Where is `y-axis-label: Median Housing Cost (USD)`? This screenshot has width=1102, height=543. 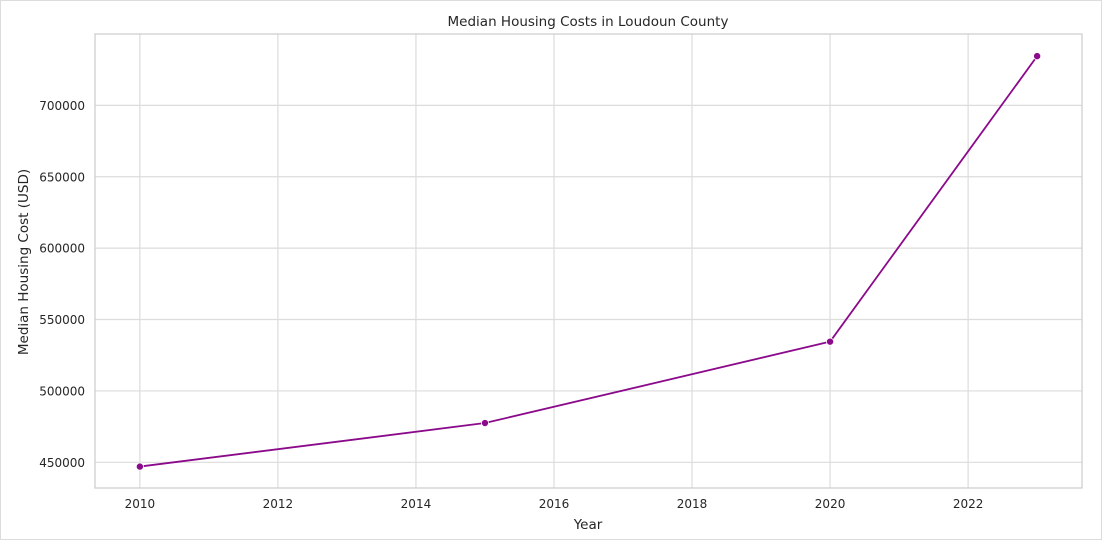
y-axis-label: Median Housing Cost (USD) is located at coordinates (24, 262).